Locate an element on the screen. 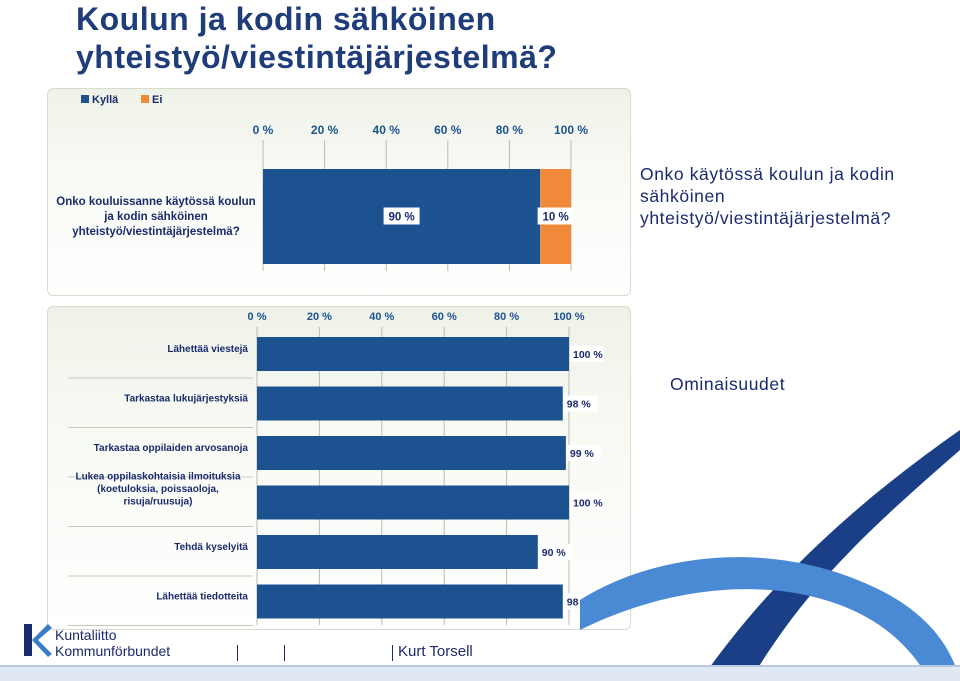  category-label-4-line-0: Tehdä kyselyitä is located at coordinates (211, 547).